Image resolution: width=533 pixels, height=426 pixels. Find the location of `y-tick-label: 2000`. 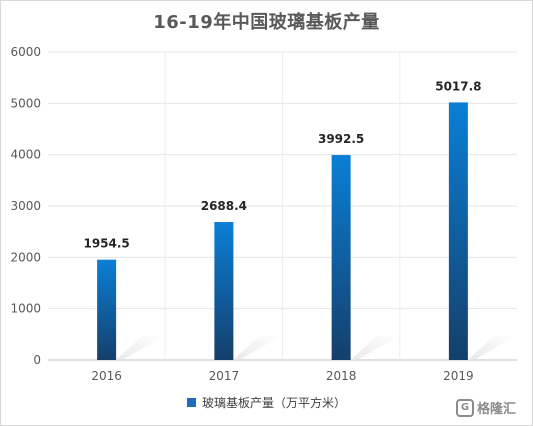

y-tick-label: 2000 is located at coordinates (25, 257).